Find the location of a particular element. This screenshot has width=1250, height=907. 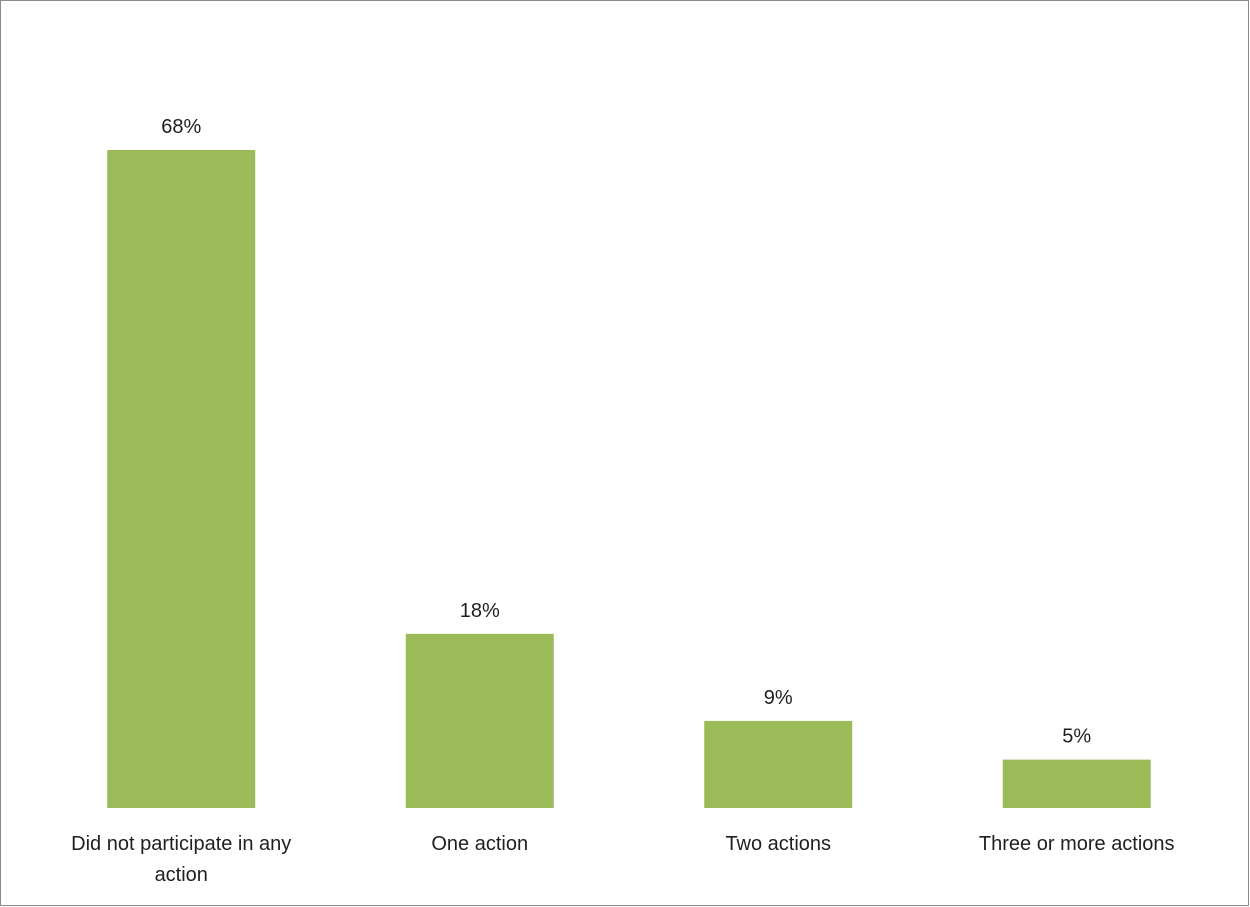

category-label-line: One action is located at coordinates (479, 844).